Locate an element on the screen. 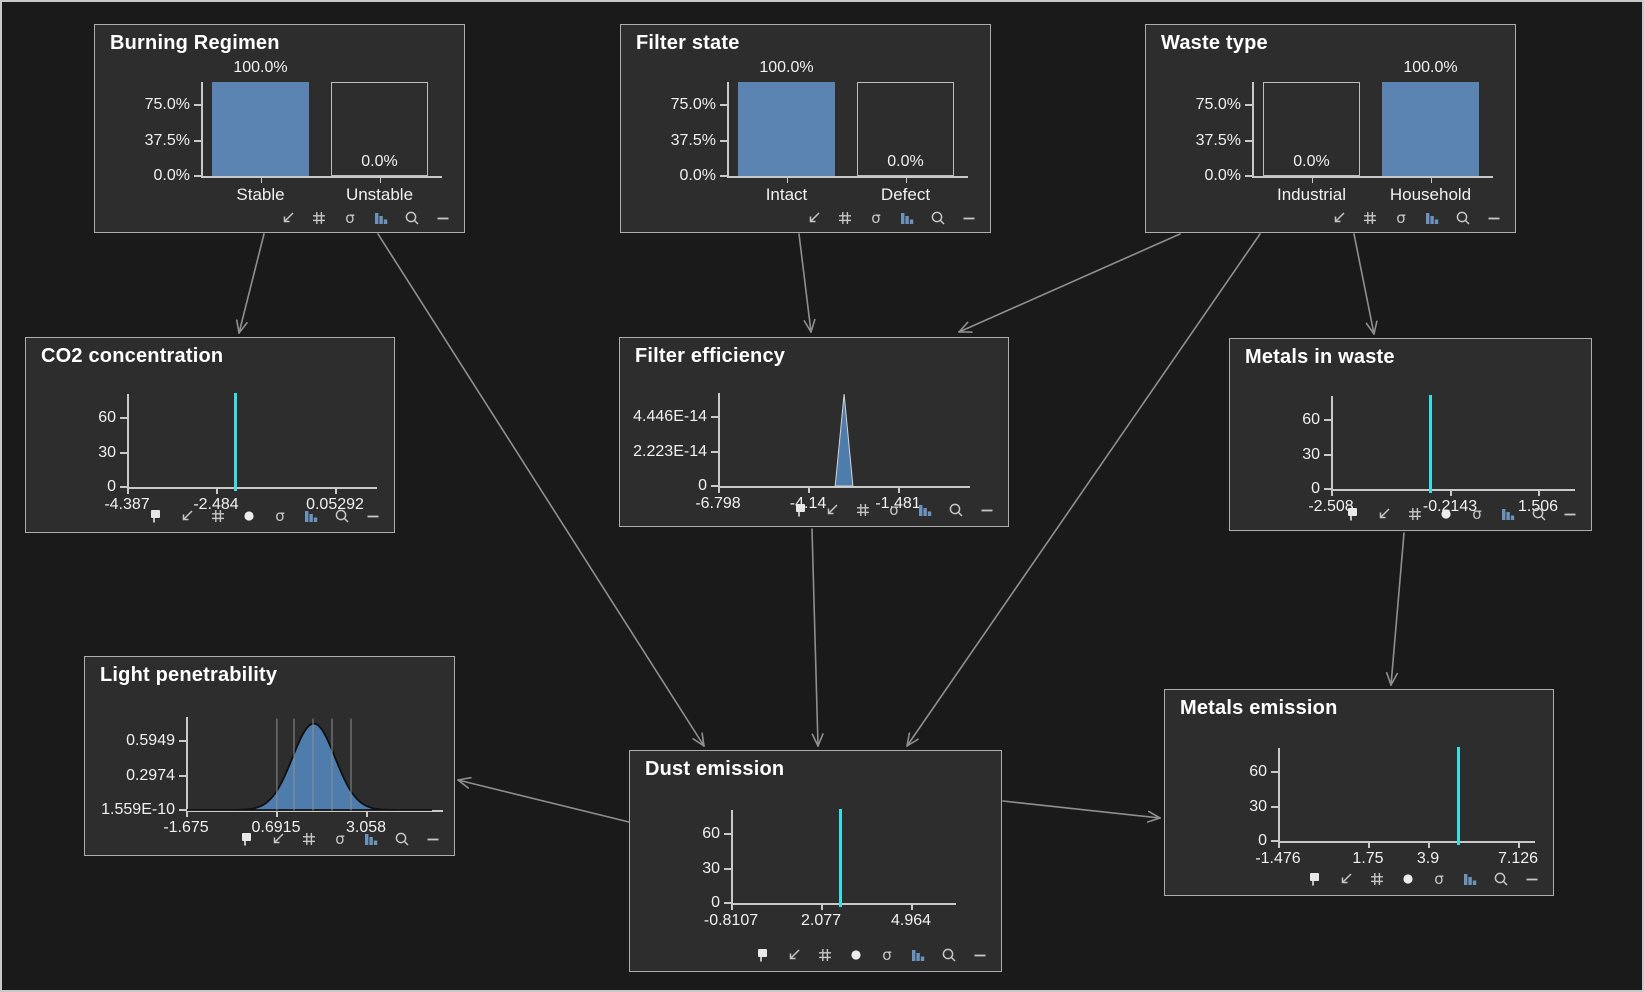 The image size is (1644, 992). x-tick-label: 1.75 is located at coordinates (1368, 858).